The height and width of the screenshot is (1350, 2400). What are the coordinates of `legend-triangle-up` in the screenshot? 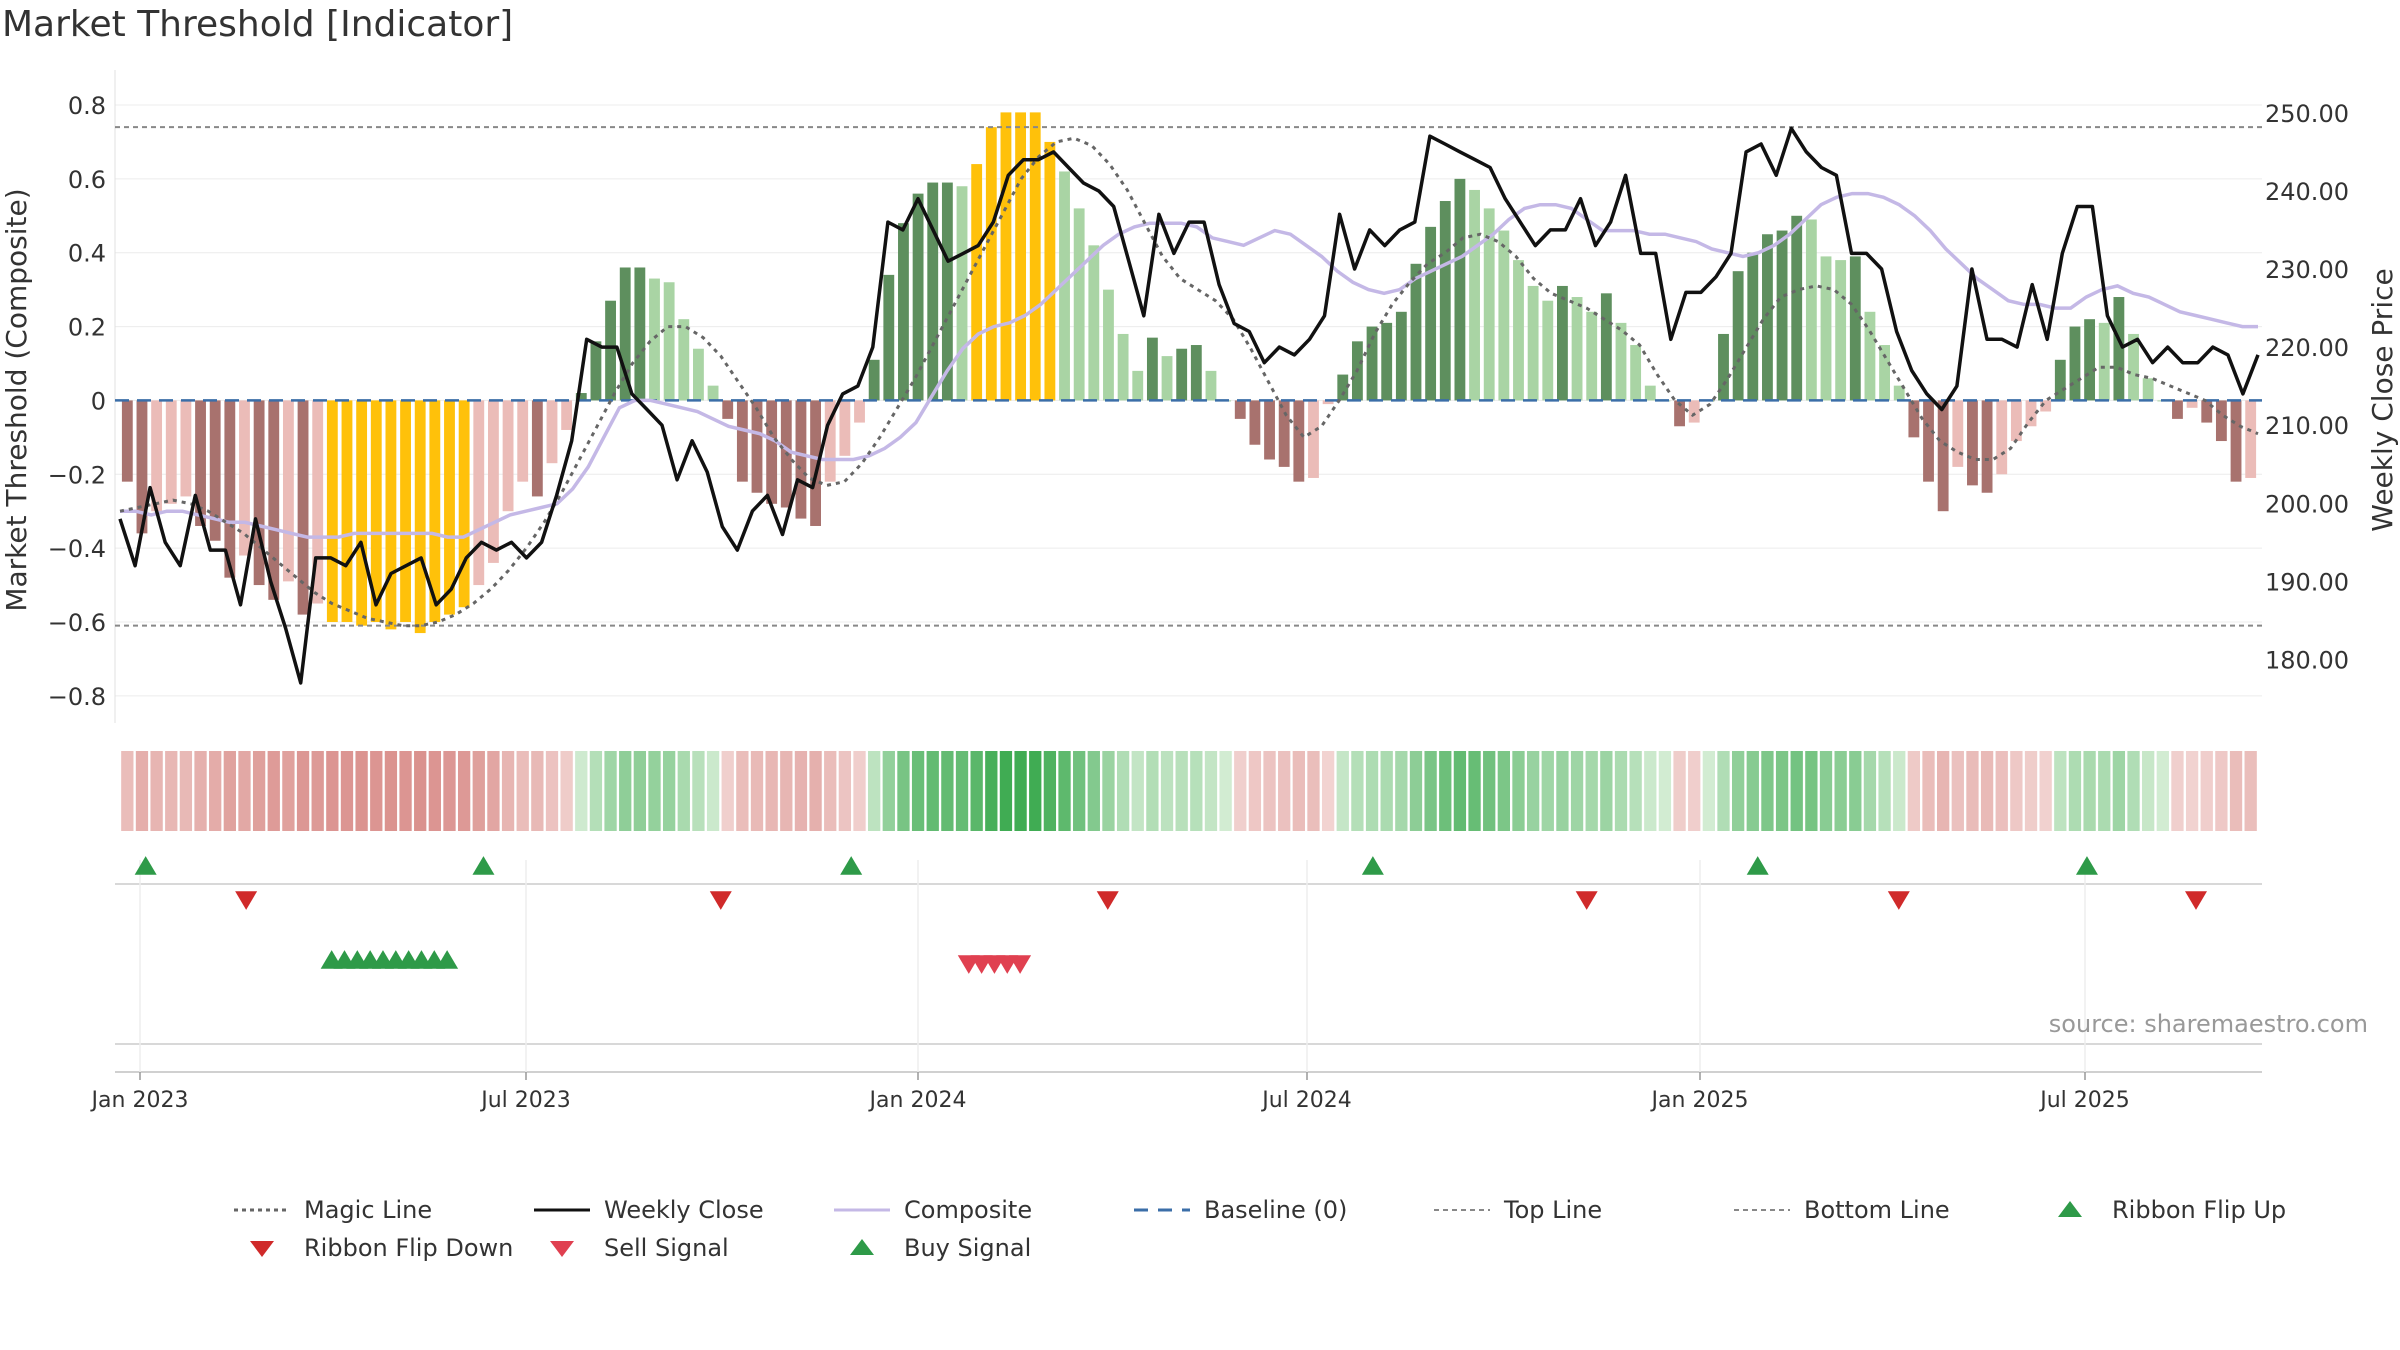 It's located at (2070, 1209).